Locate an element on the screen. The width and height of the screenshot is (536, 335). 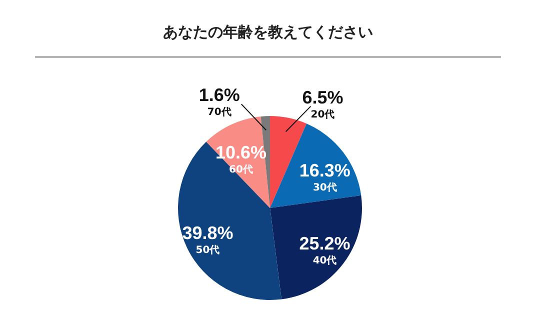
data-label: 16.3% is located at coordinates (324, 170).